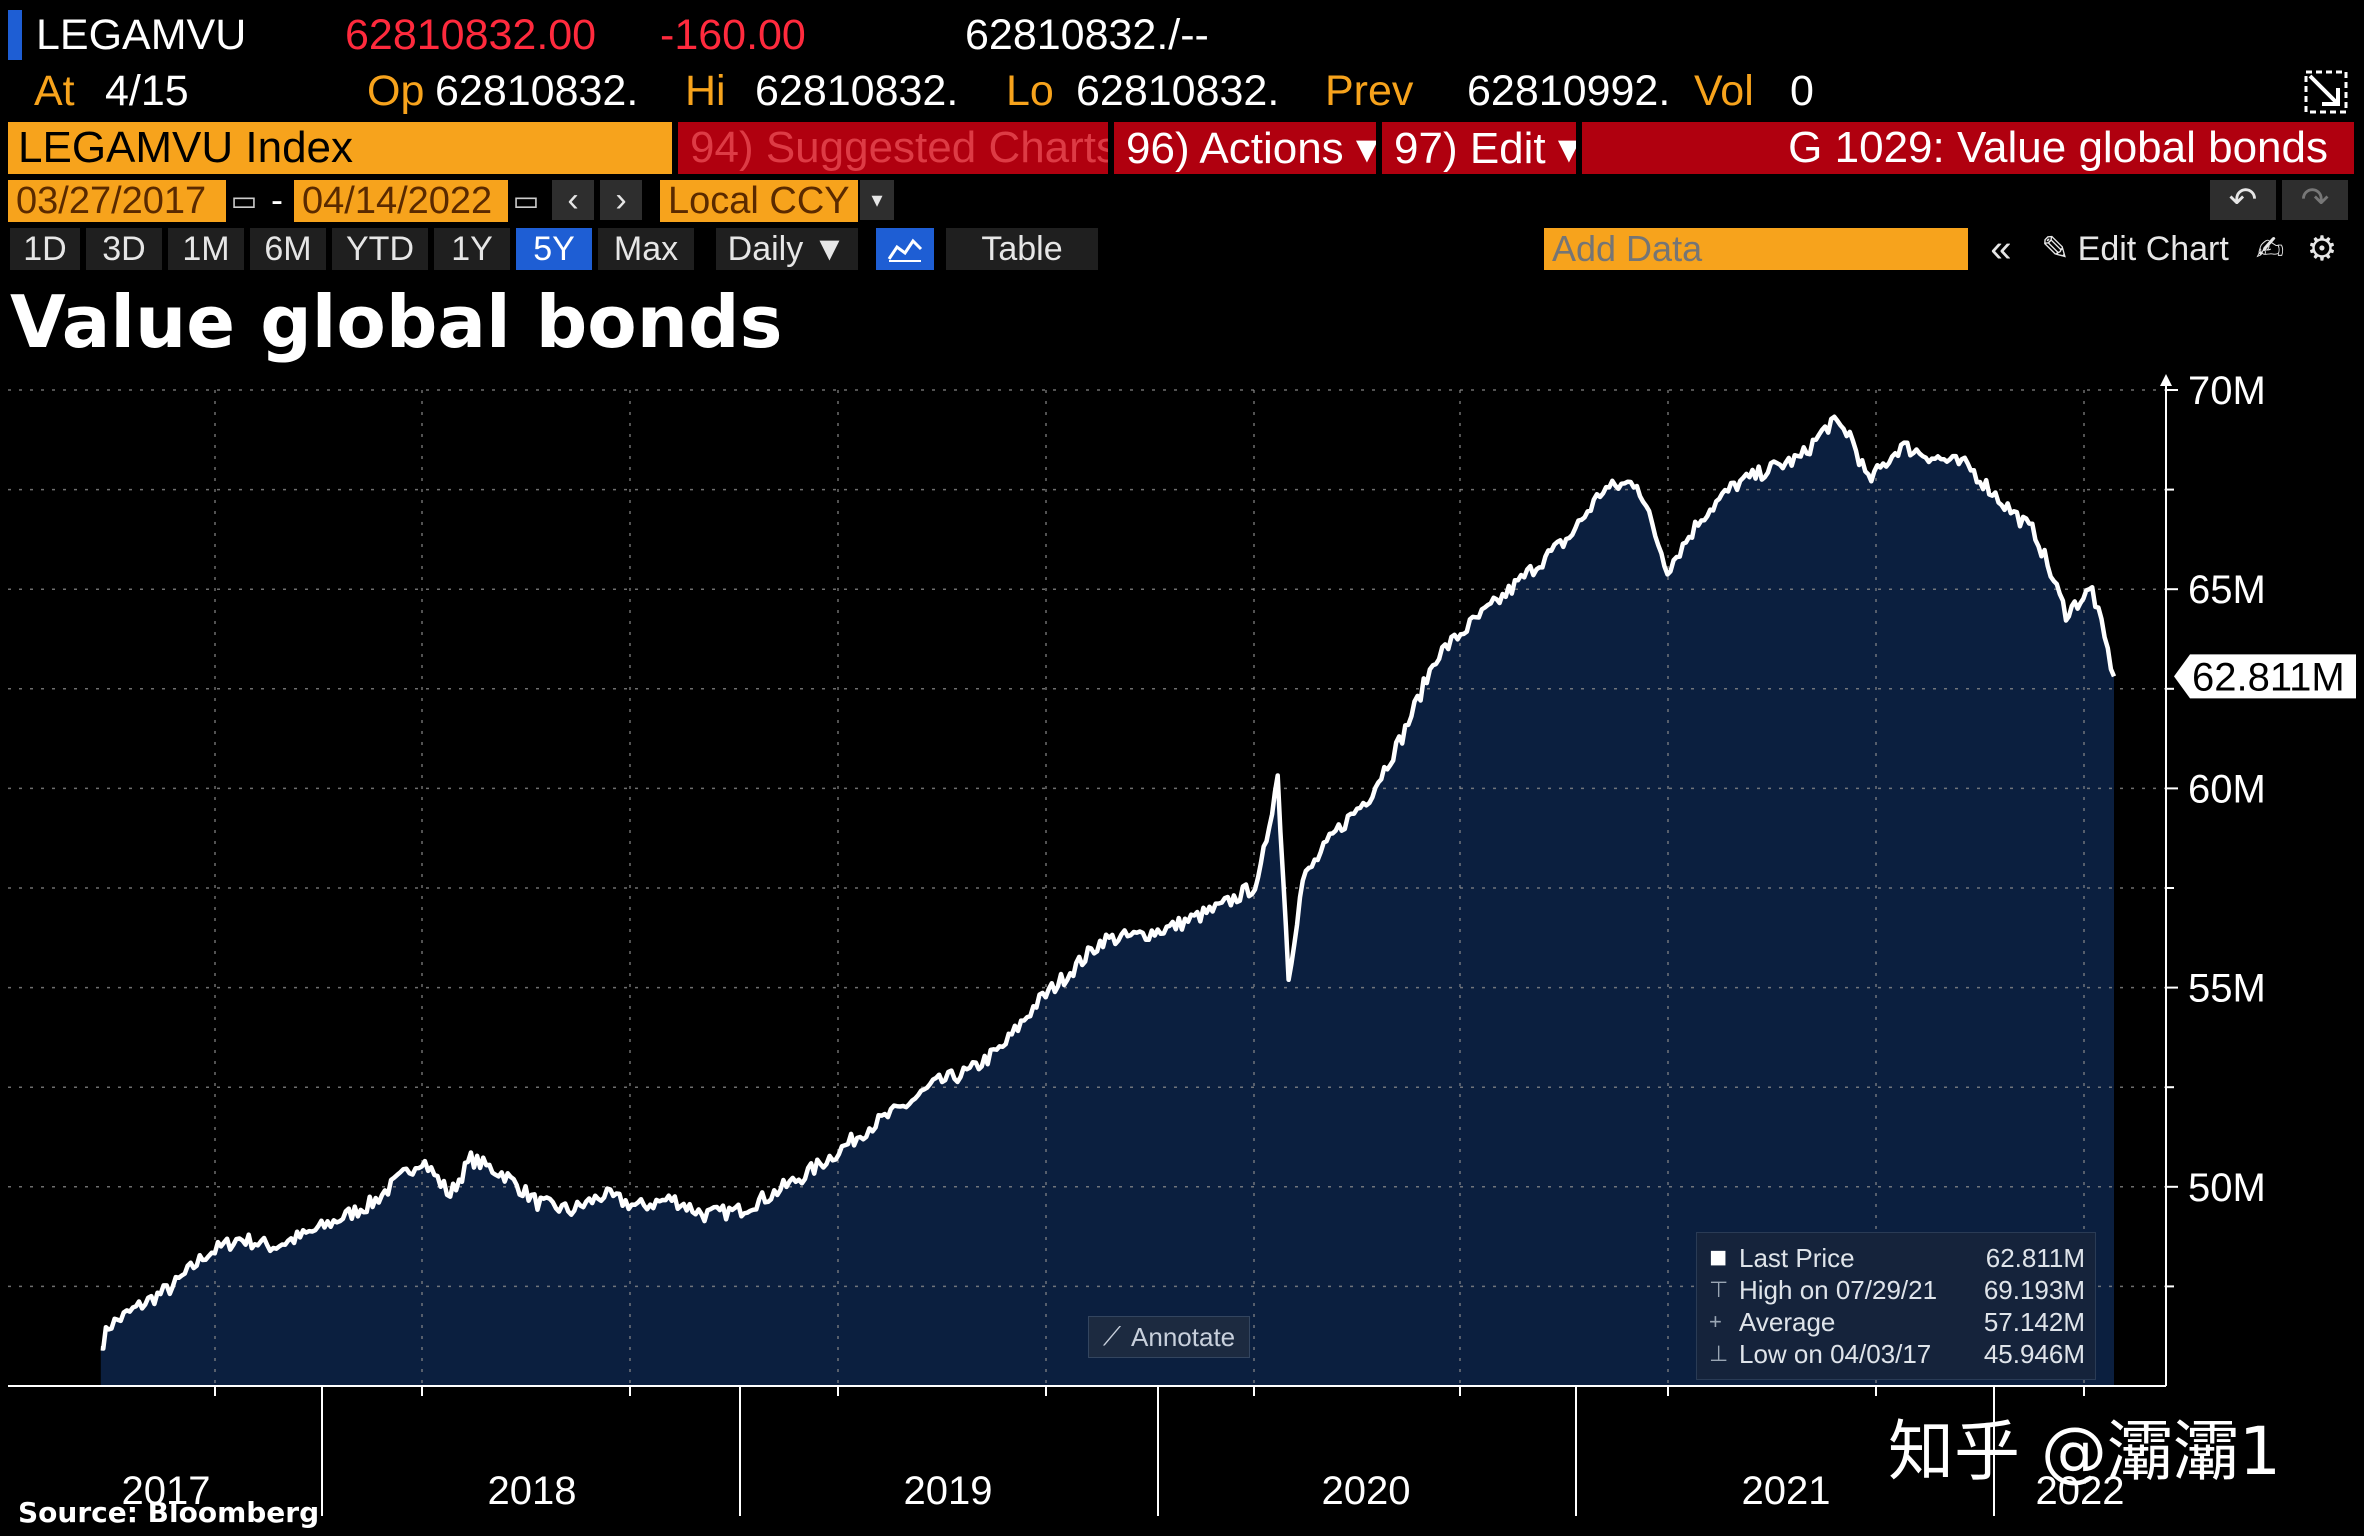 The height and width of the screenshot is (1536, 2364). I want to click on actions-menu: 96) Actions ▾, so click(1245, 148).